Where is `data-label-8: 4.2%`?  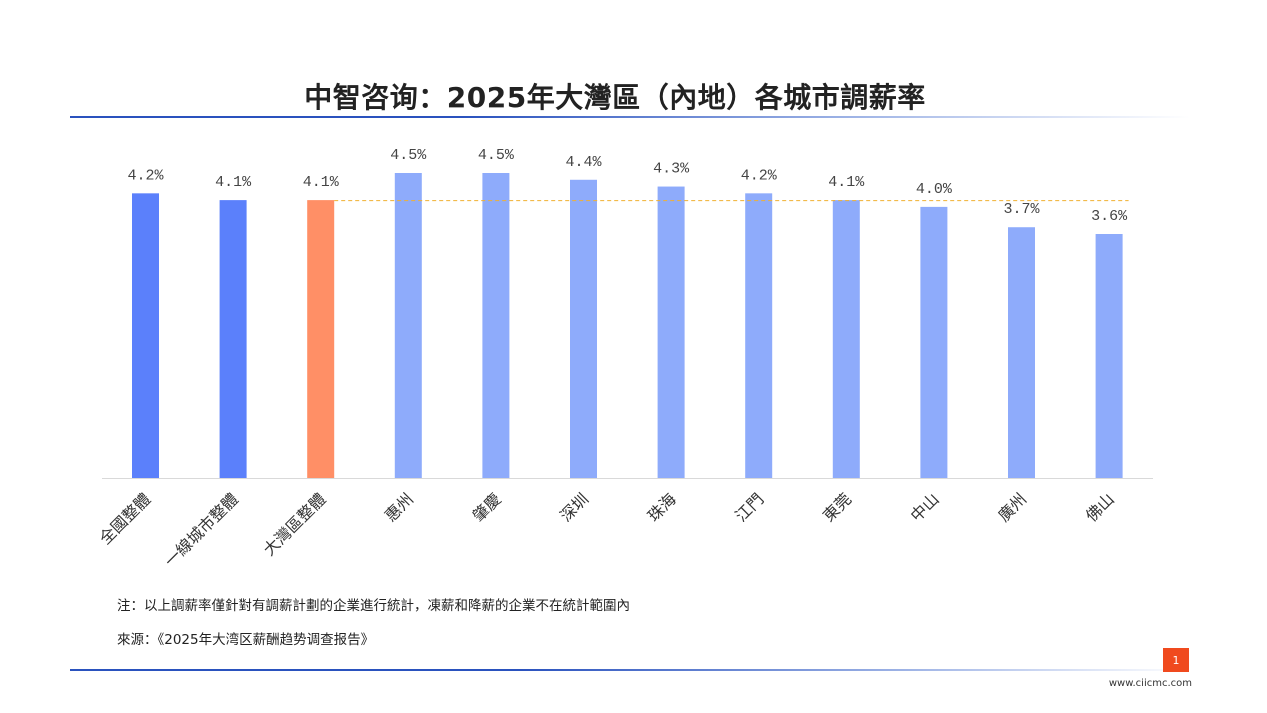 data-label-8: 4.2% is located at coordinates (759, 175).